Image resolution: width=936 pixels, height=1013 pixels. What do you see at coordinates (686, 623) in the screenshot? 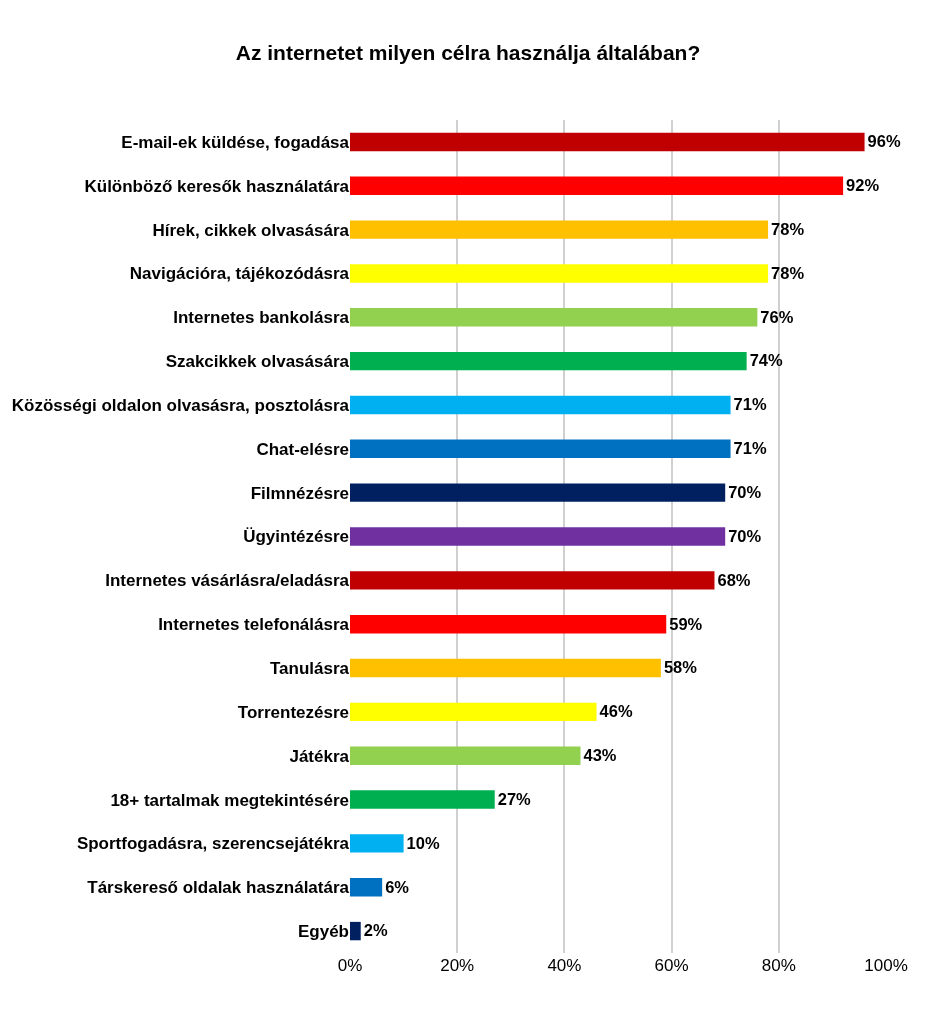
I see `data-label: 59%` at bounding box center [686, 623].